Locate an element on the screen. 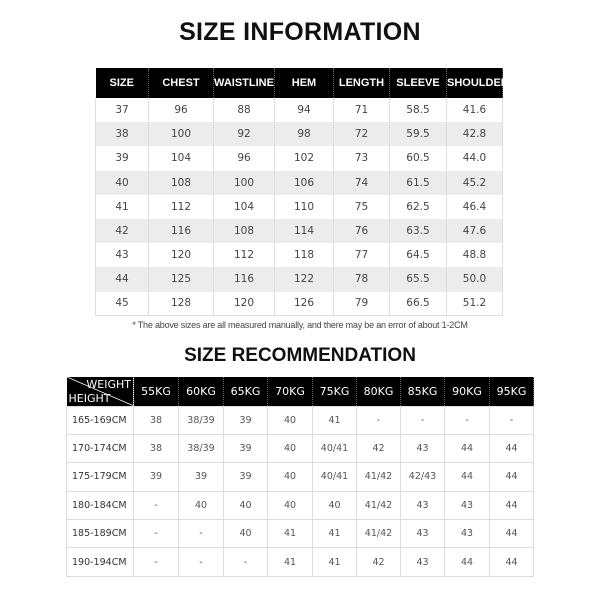 This screenshot has height=600, width=600. table-cell: 92 is located at coordinates (244, 134).